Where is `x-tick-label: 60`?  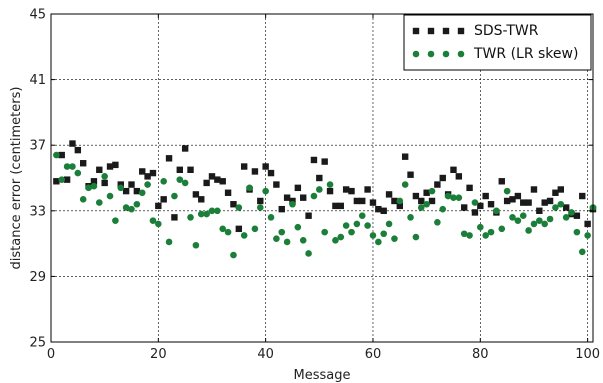
x-tick-label: 60 is located at coordinates (373, 354).